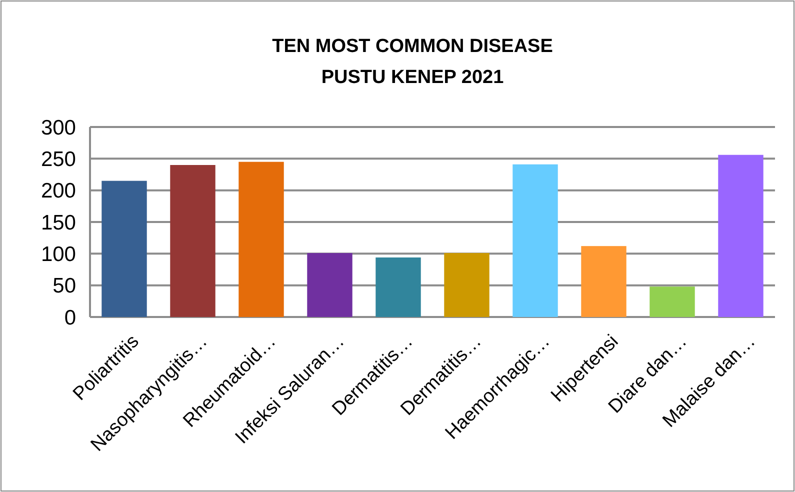 Image resolution: width=795 pixels, height=492 pixels. Describe the element at coordinates (58, 160) in the screenshot. I see `y-tick-label: 250` at that location.